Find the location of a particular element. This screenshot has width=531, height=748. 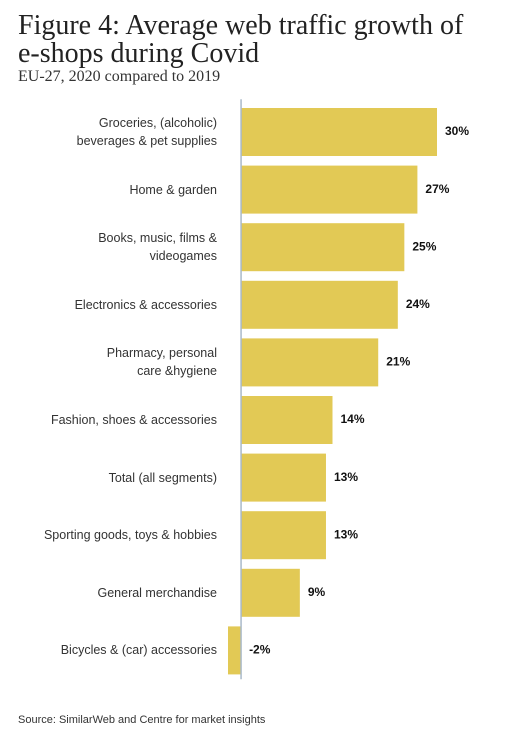

value-label: -2% is located at coordinates (260, 650).